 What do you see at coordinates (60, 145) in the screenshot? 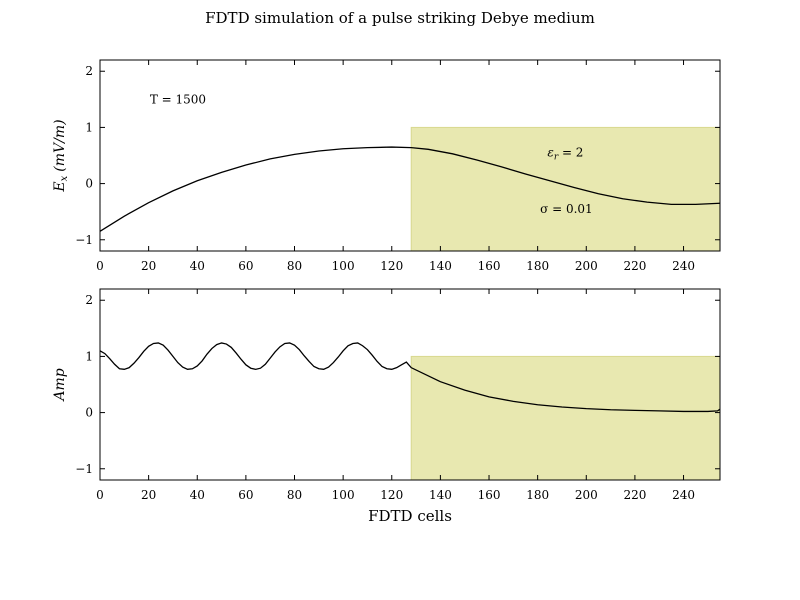
I see `y-label-units: (mV/m)` at bounding box center [60, 145].